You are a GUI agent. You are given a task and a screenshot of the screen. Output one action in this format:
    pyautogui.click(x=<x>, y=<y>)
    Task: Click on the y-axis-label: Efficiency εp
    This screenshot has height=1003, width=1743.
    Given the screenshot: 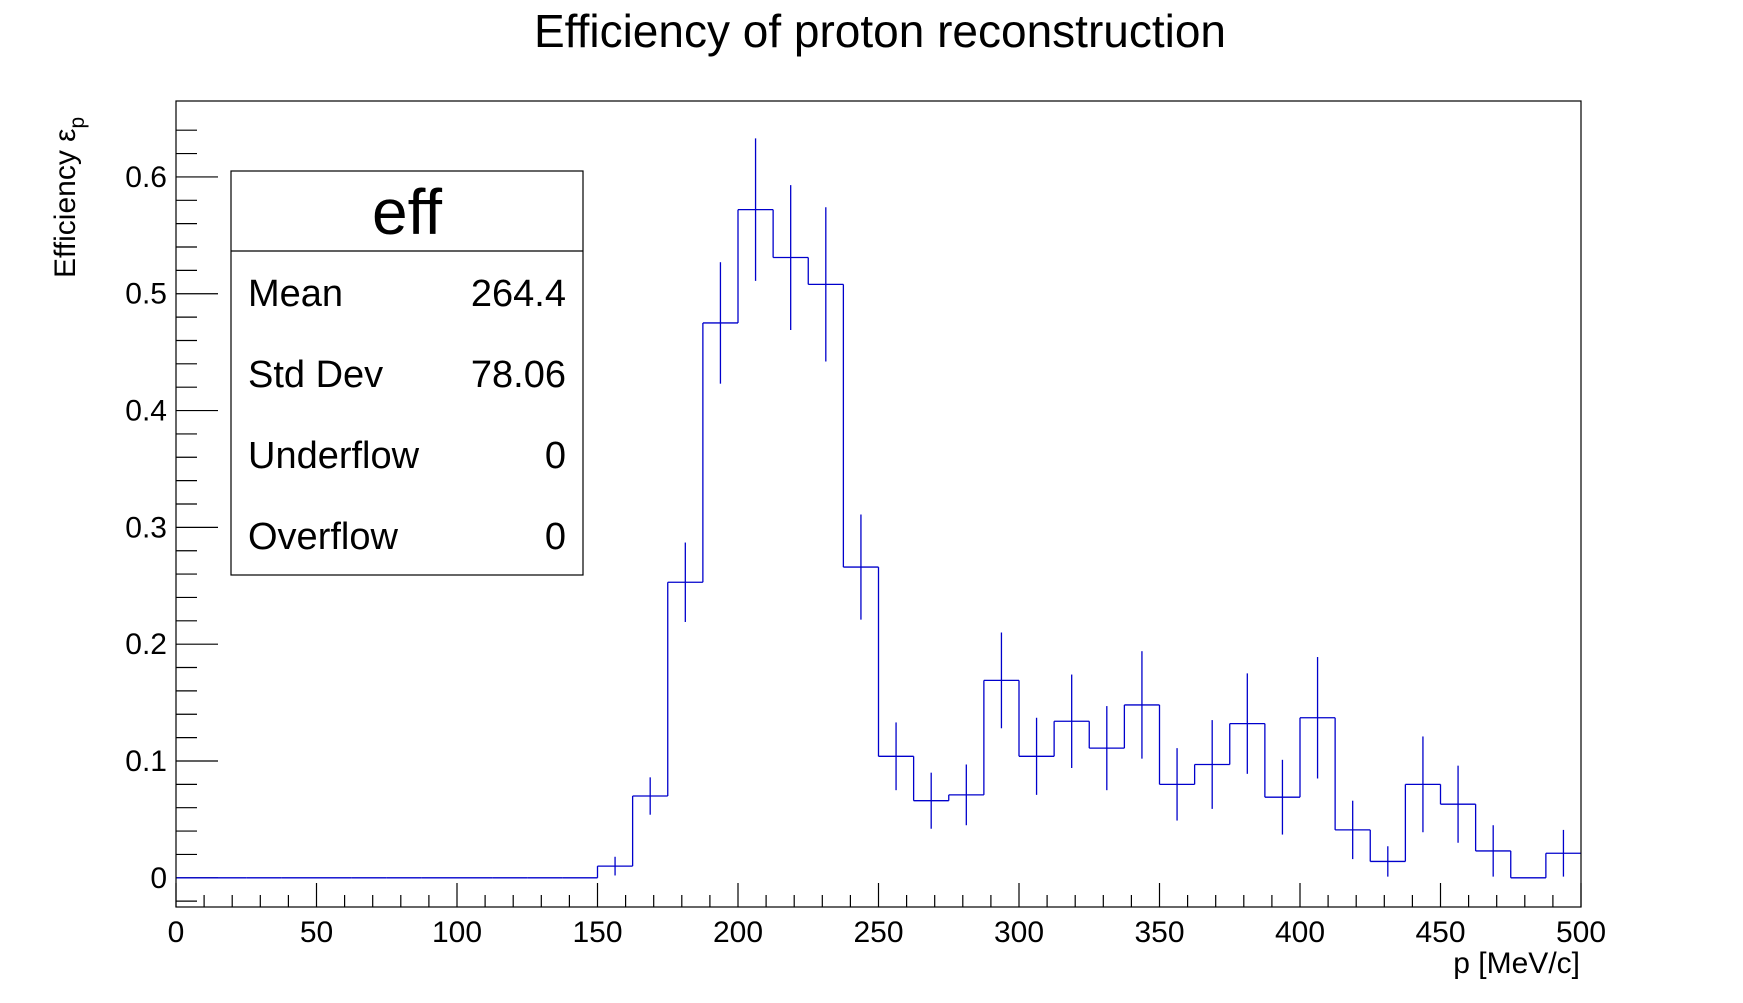 What is the action you would take?
    pyautogui.click(x=69, y=197)
    